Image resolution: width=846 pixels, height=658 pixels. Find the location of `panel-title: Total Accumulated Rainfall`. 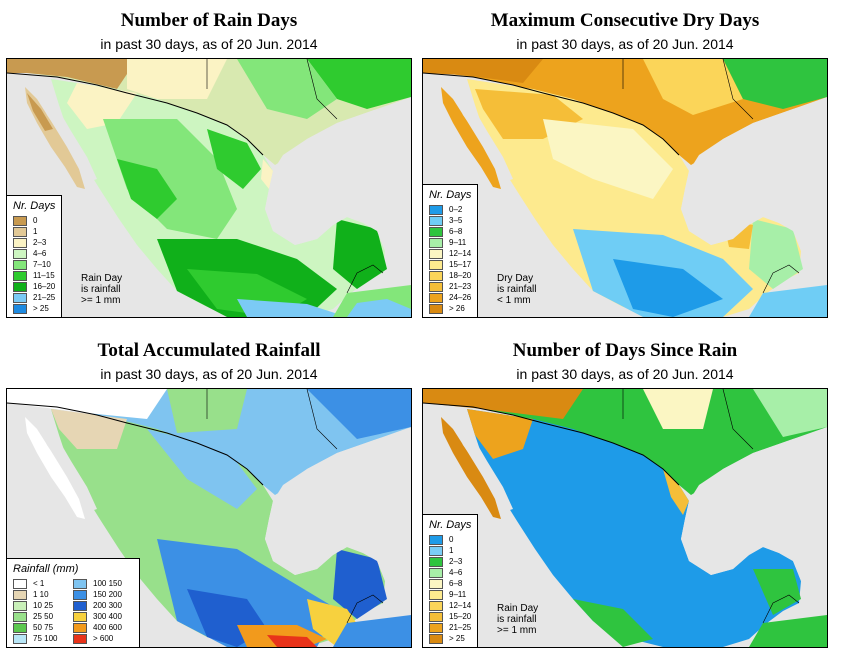

panel-title: Total Accumulated Rainfall is located at coordinates (209, 350).